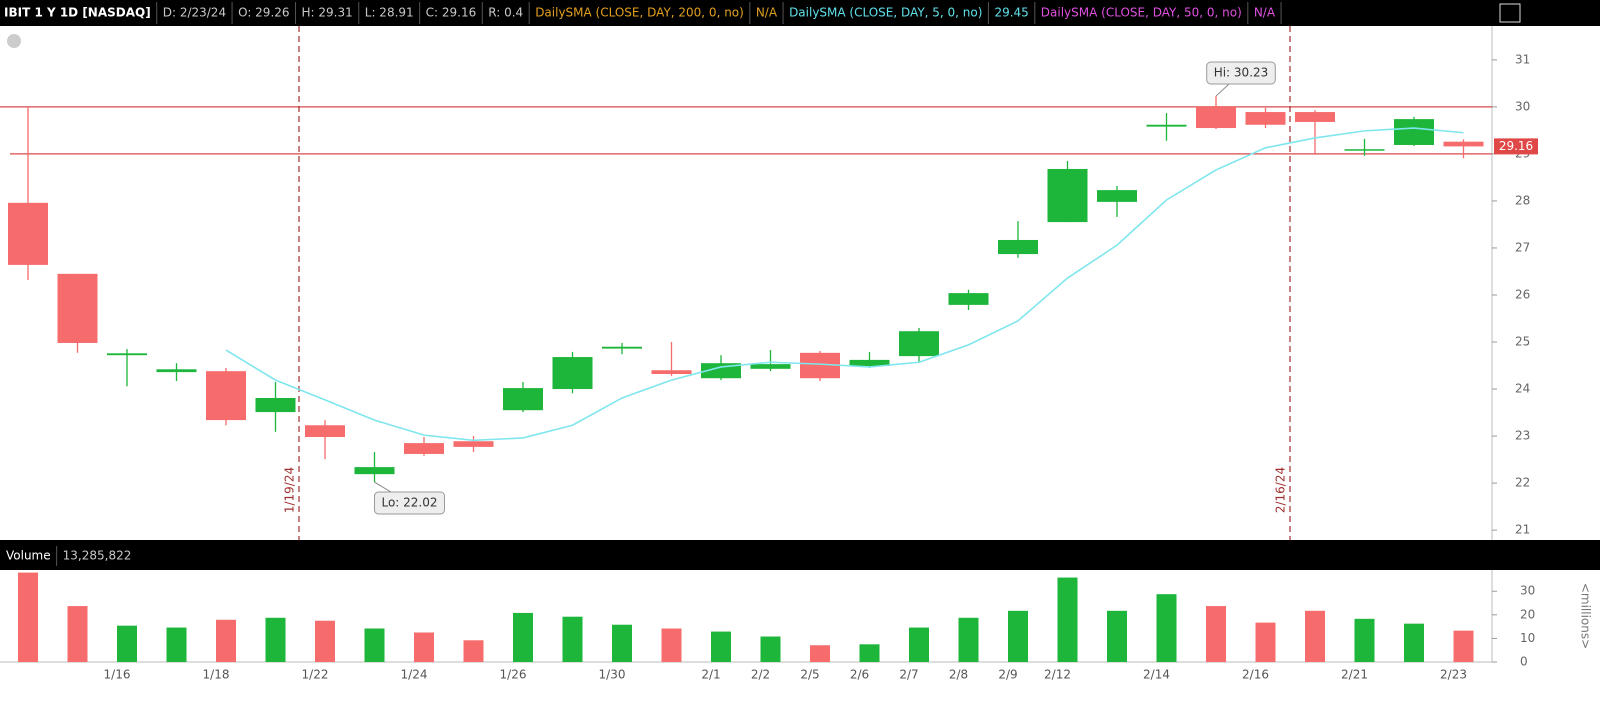 The width and height of the screenshot is (1600, 701). Describe the element at coordinates (885, 13) in the screenshot. I see `header-text: DailySMA (CLOSE, DAY, 5, 0, no)` at that location.